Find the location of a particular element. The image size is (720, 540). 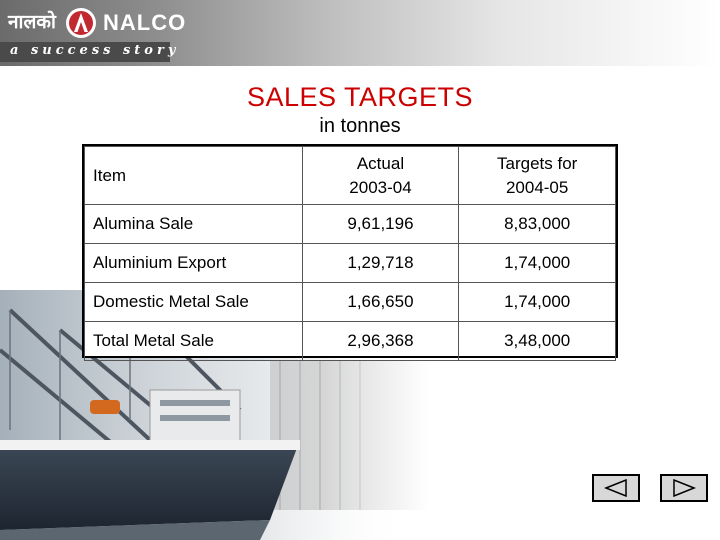

table-row: Domestic Metal Sale 1,66,650 1,74,000 is located at coordinates (350, 302).